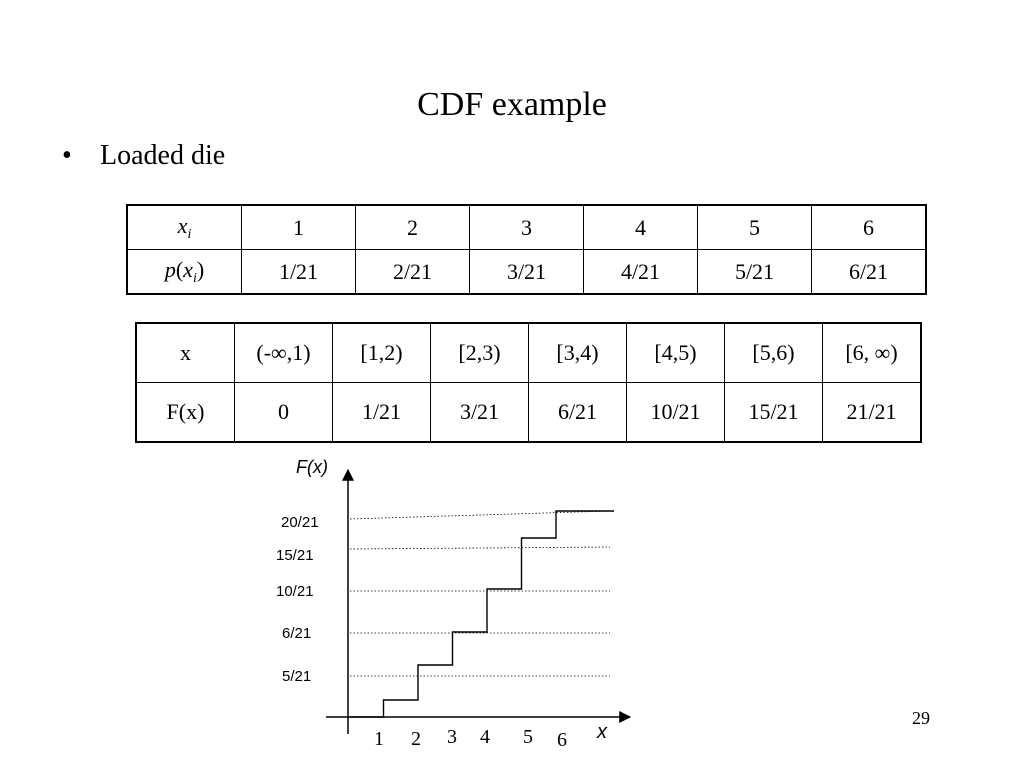 This screenshot has height=768, width=1024. What do you see at coordinates (675, 412) in the screenshot?
I see `table-cell: 10/21` at bounding box center [675, 412].